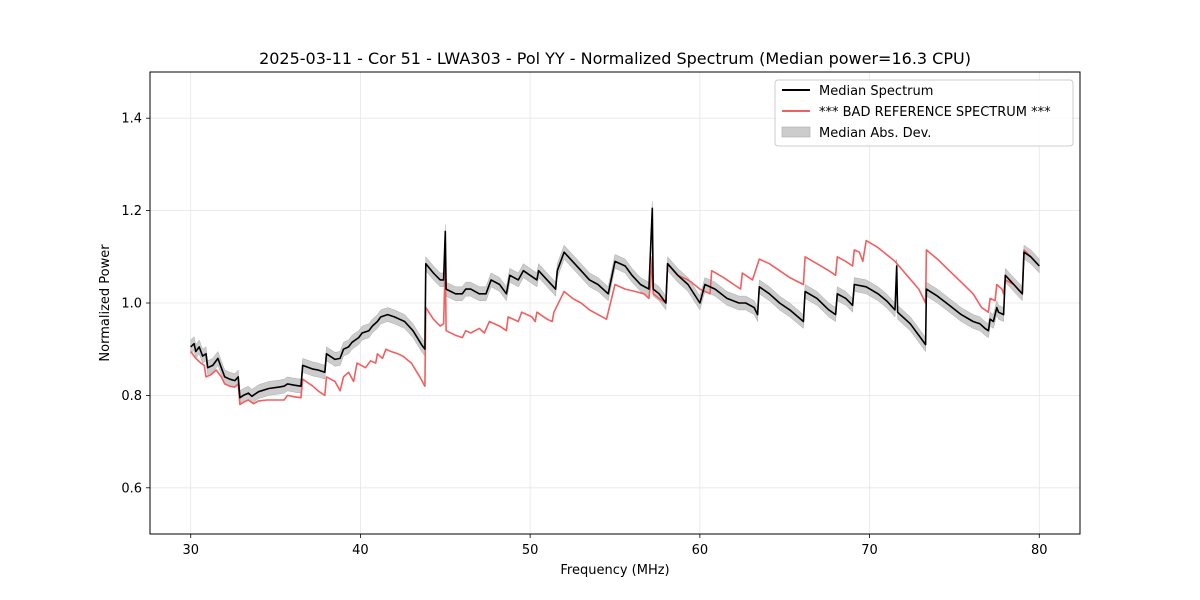 The height and width of the screenshot is (600, 1200). Describe the element at coordinates (614, 570) in the screenshot. I see `x-axis-label: Frequency (MHz)` at that location.